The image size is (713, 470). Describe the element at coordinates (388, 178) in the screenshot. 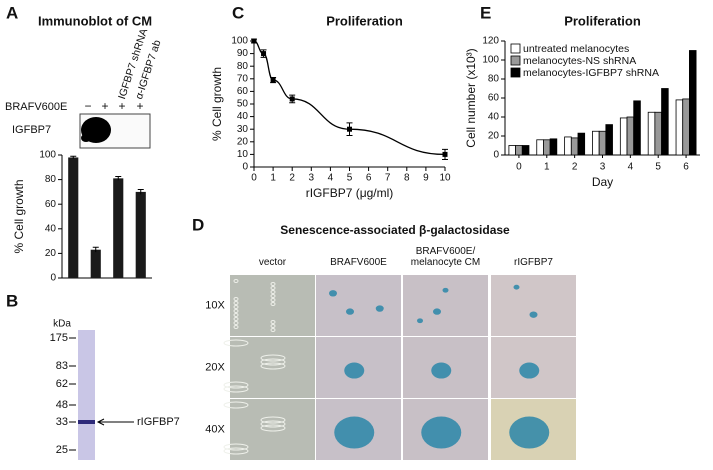

I see `x-tick-label: 7` at that location.